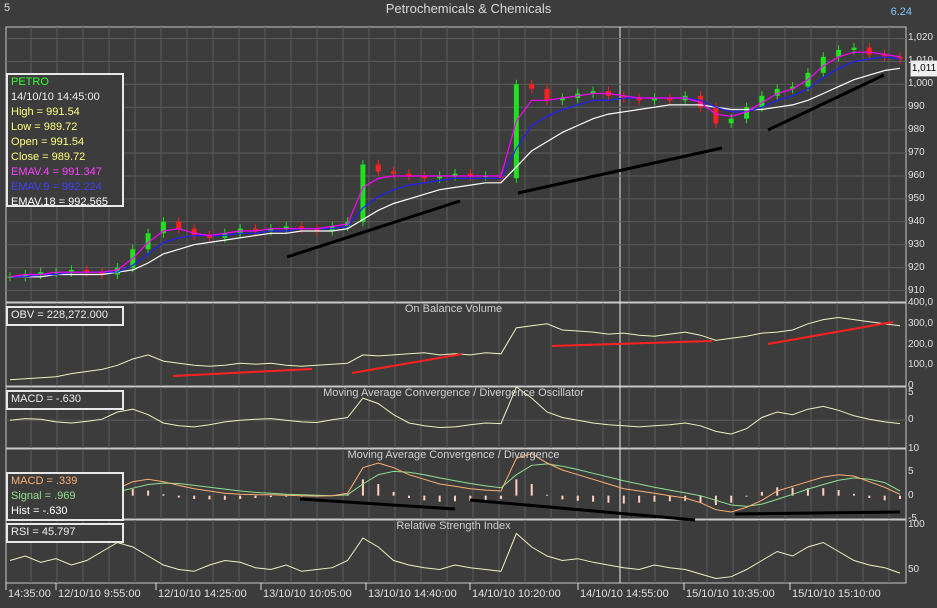 This screenshot has width=937, height=608. I want to click on time-axis-tick: 15/10/10 15:10:00, so click(836, 594).